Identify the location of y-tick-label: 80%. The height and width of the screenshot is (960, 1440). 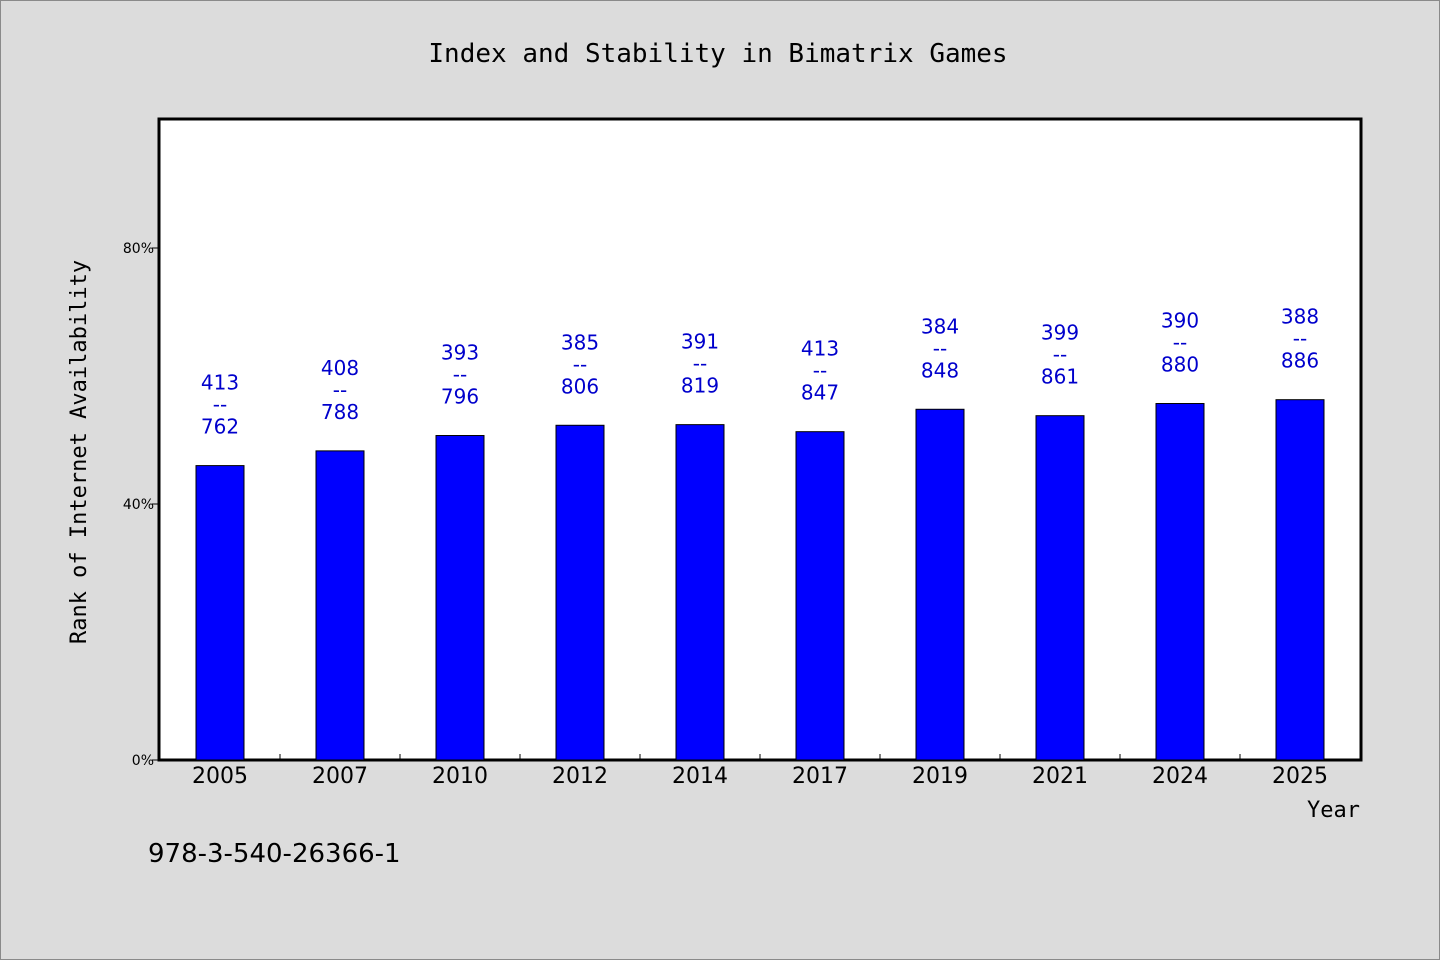
(138, 249).